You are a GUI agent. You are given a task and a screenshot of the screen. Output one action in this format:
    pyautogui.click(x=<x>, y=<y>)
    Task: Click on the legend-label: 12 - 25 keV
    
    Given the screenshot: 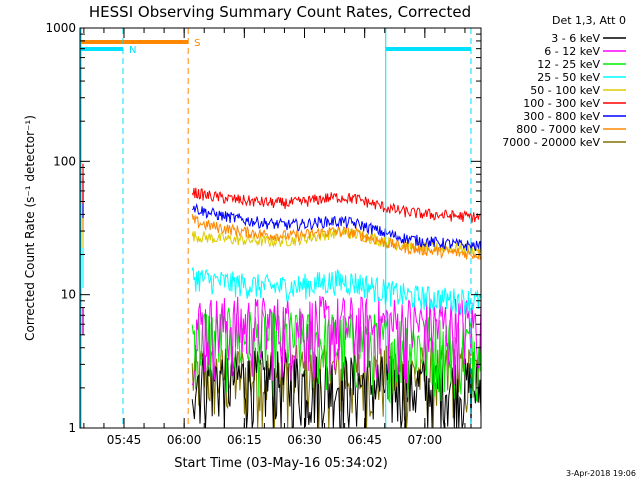 What is the action you would take?
    pyautogui.click(x=568, y=64)
    